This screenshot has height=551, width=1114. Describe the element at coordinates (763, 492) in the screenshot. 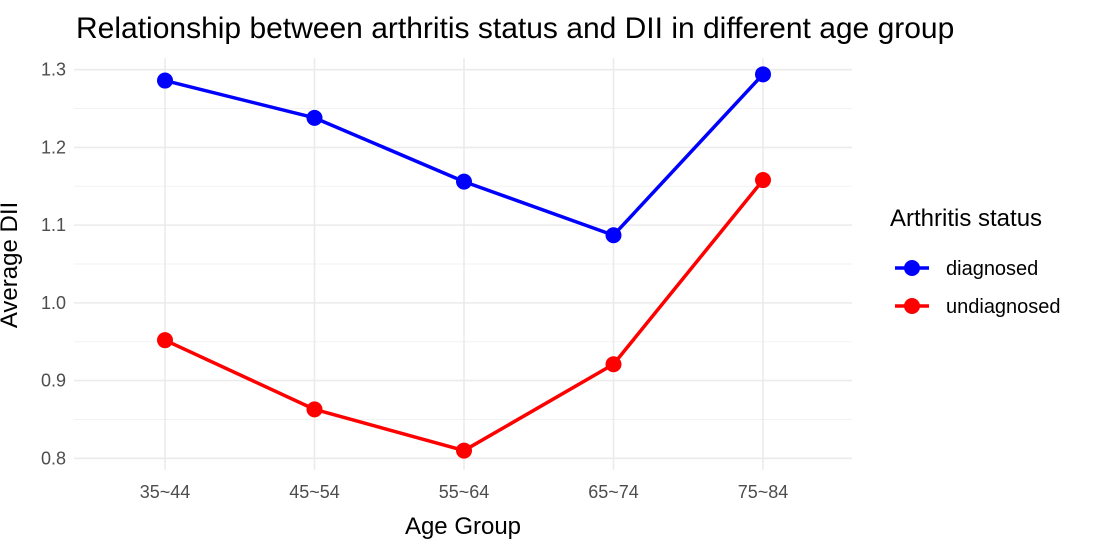

I see `x-tick-label: 75~84` at that location.